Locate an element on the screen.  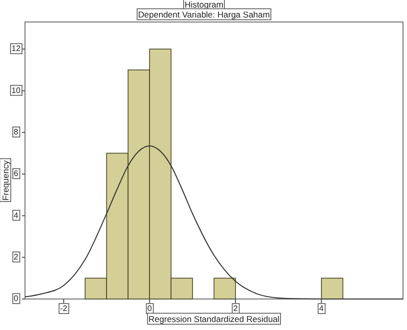
y-tick-label: 0 is located at coordinates (16, 299).